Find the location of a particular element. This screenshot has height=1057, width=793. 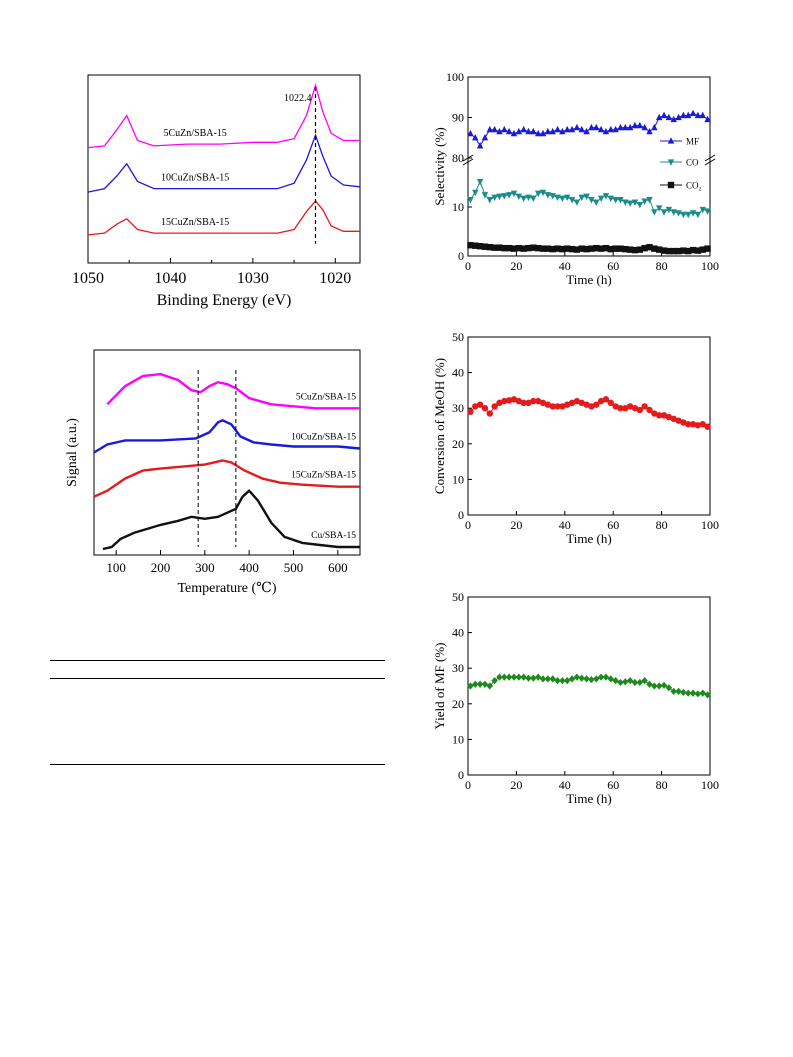

series-label: 5CuZn/SBA-15 is located at coordinates (194, 133).